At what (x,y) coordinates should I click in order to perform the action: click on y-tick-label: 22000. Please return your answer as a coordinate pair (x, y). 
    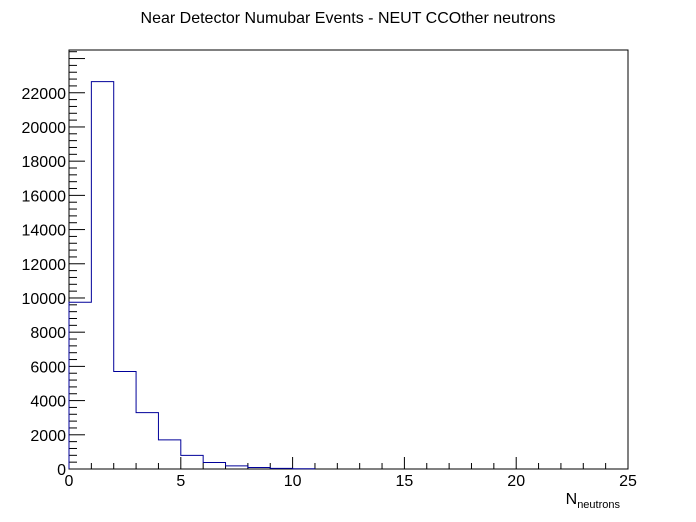
    Looking at the image, I should click on (44, 94).